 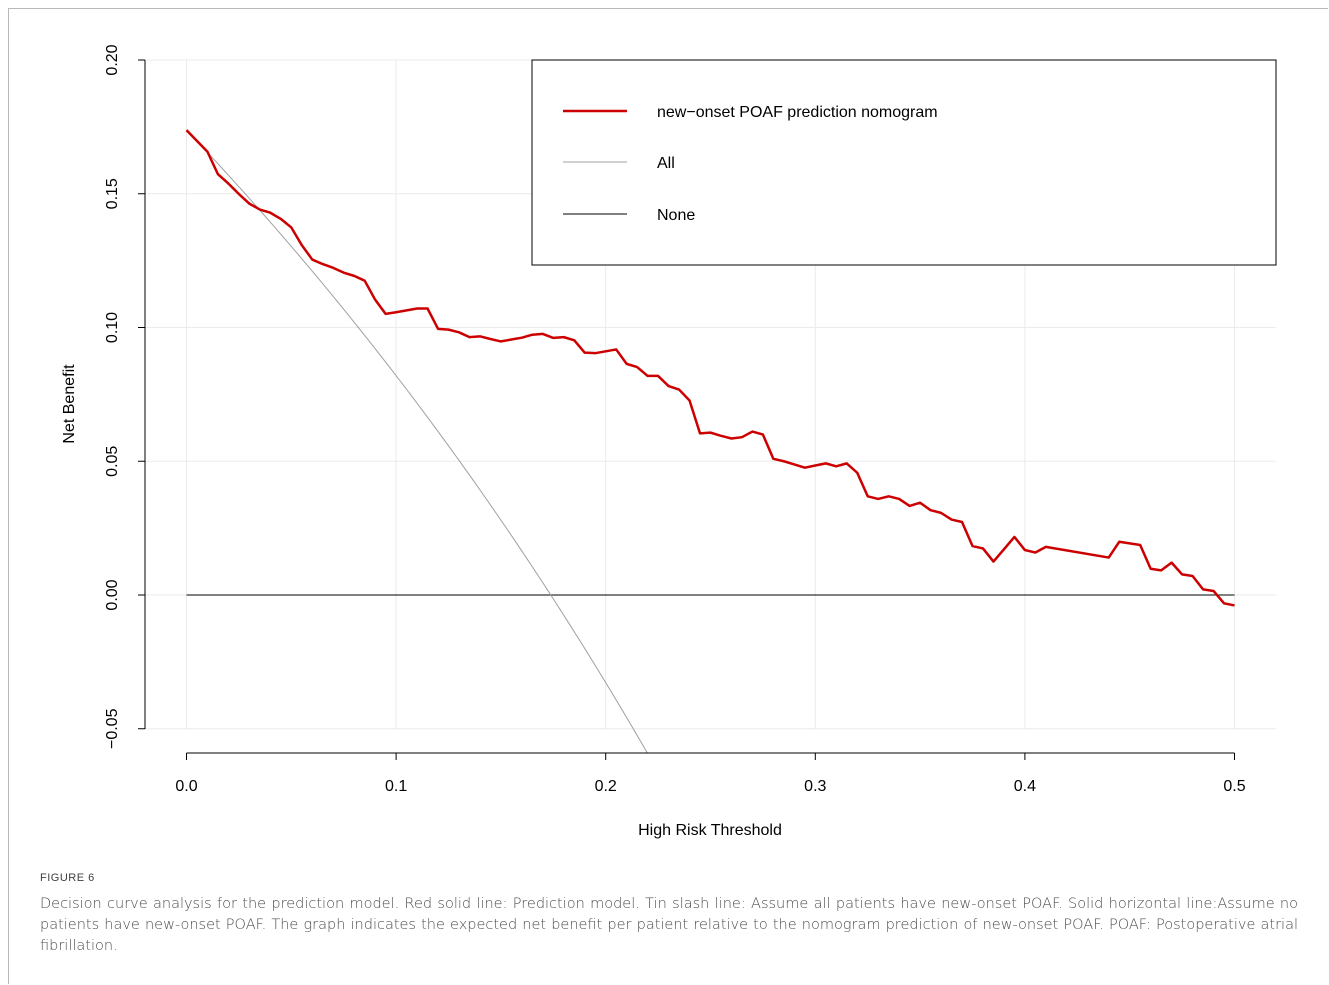 What do you see at coordinates (666, 163) in the screenshot?
I see `legend-label-all: All` at bounding box center [666, 163].